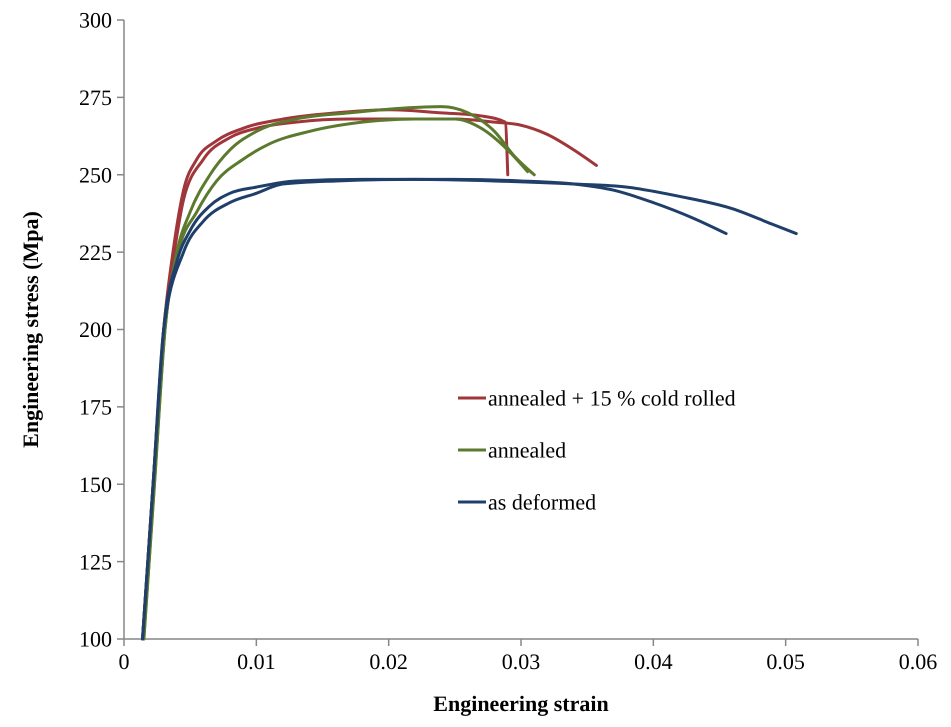  I want to click on x-tick-label: 0.05, so click(785, 661).